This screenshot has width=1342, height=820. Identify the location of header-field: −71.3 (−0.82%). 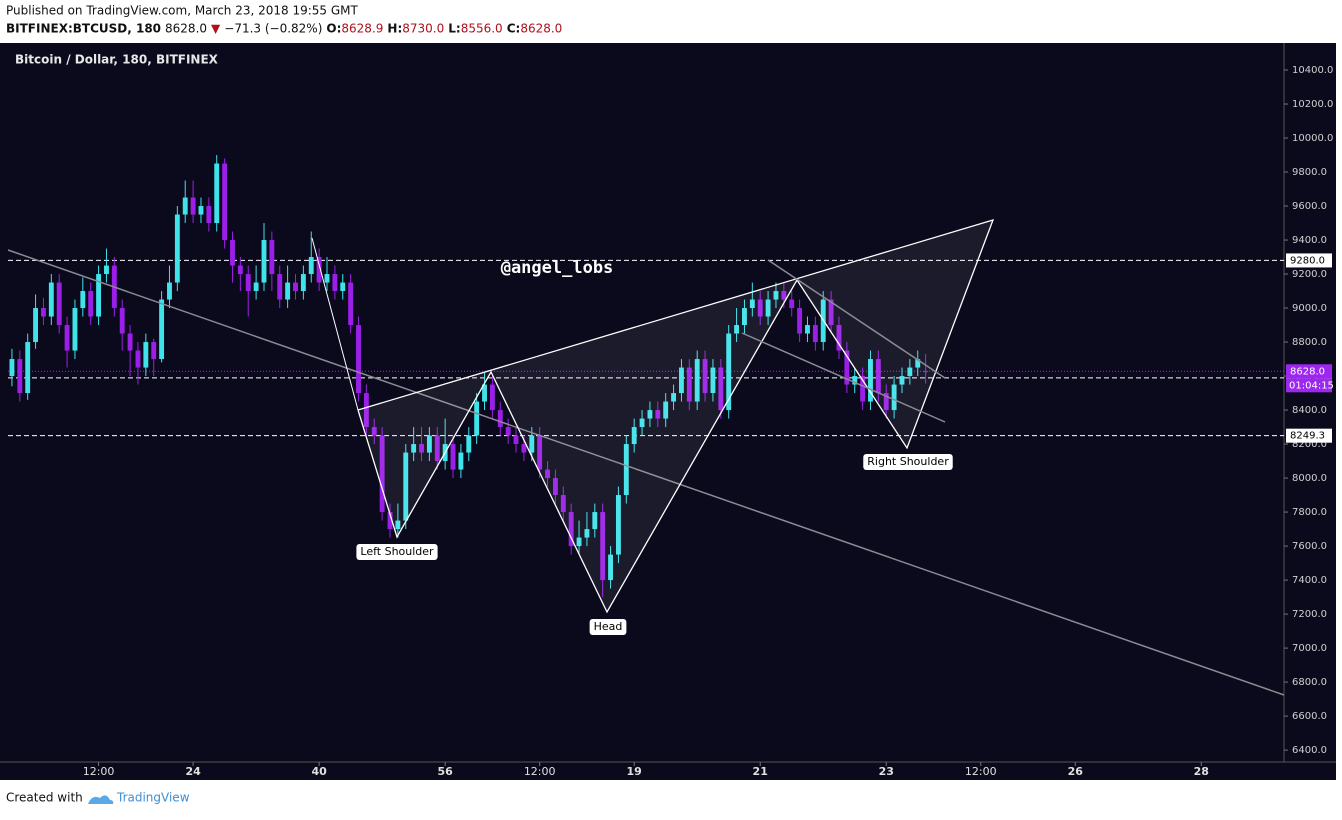
(273, 29).